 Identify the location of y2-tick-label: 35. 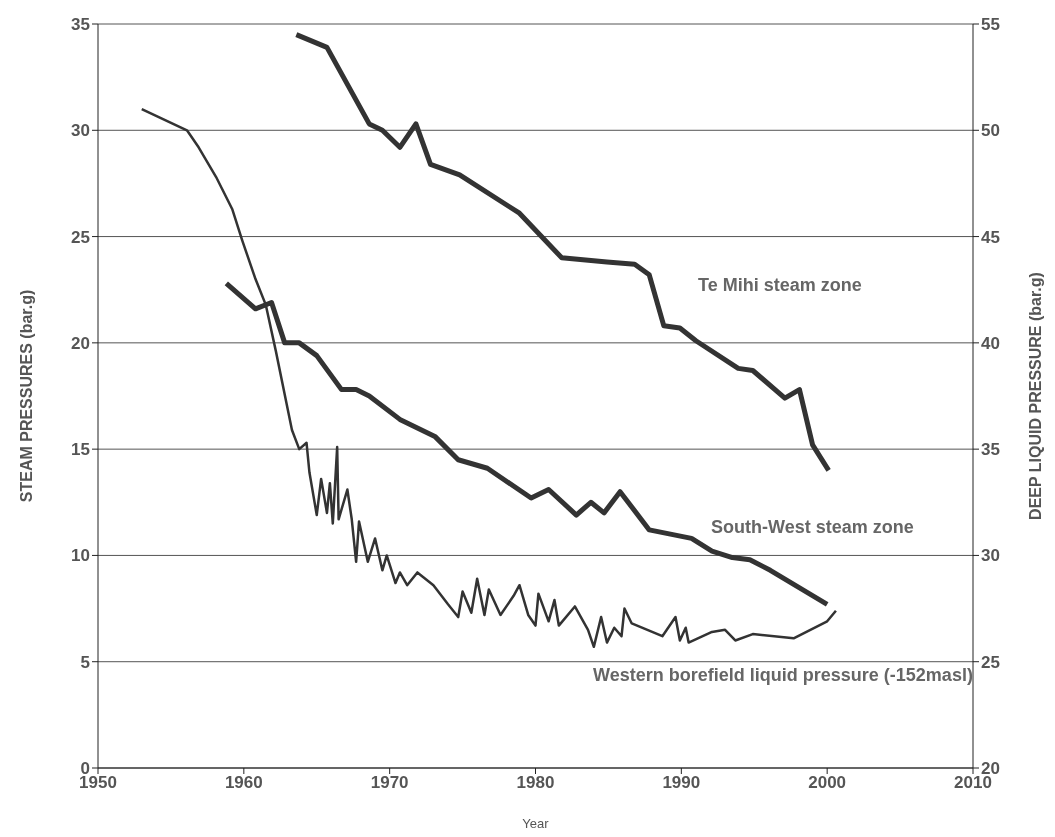
(990, 450).